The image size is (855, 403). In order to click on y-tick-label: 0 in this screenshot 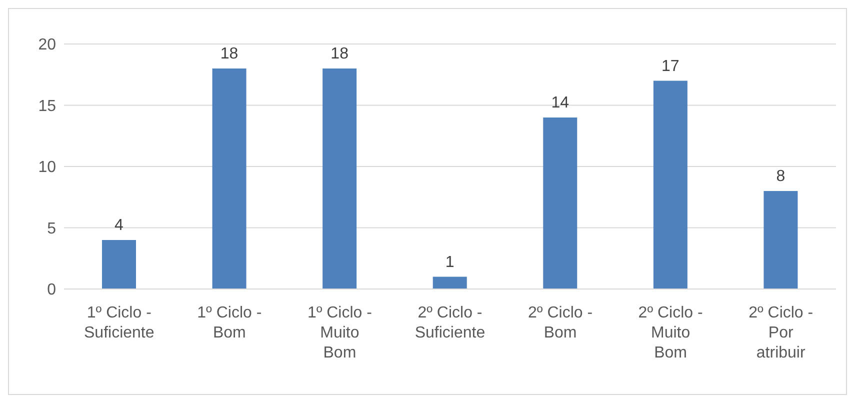, I will do `click(51, 290)`.